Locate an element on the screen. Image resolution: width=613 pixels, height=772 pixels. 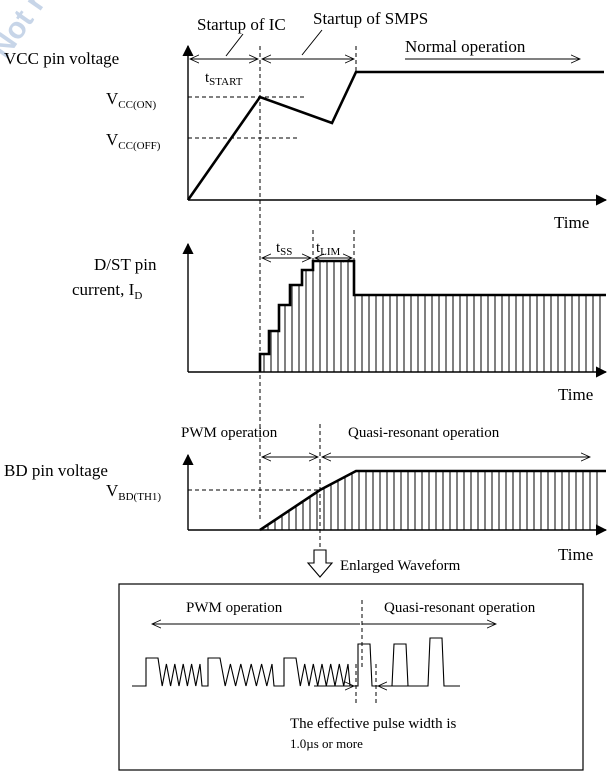
dst-pulse-hatching is located at coordinates (432, 316).